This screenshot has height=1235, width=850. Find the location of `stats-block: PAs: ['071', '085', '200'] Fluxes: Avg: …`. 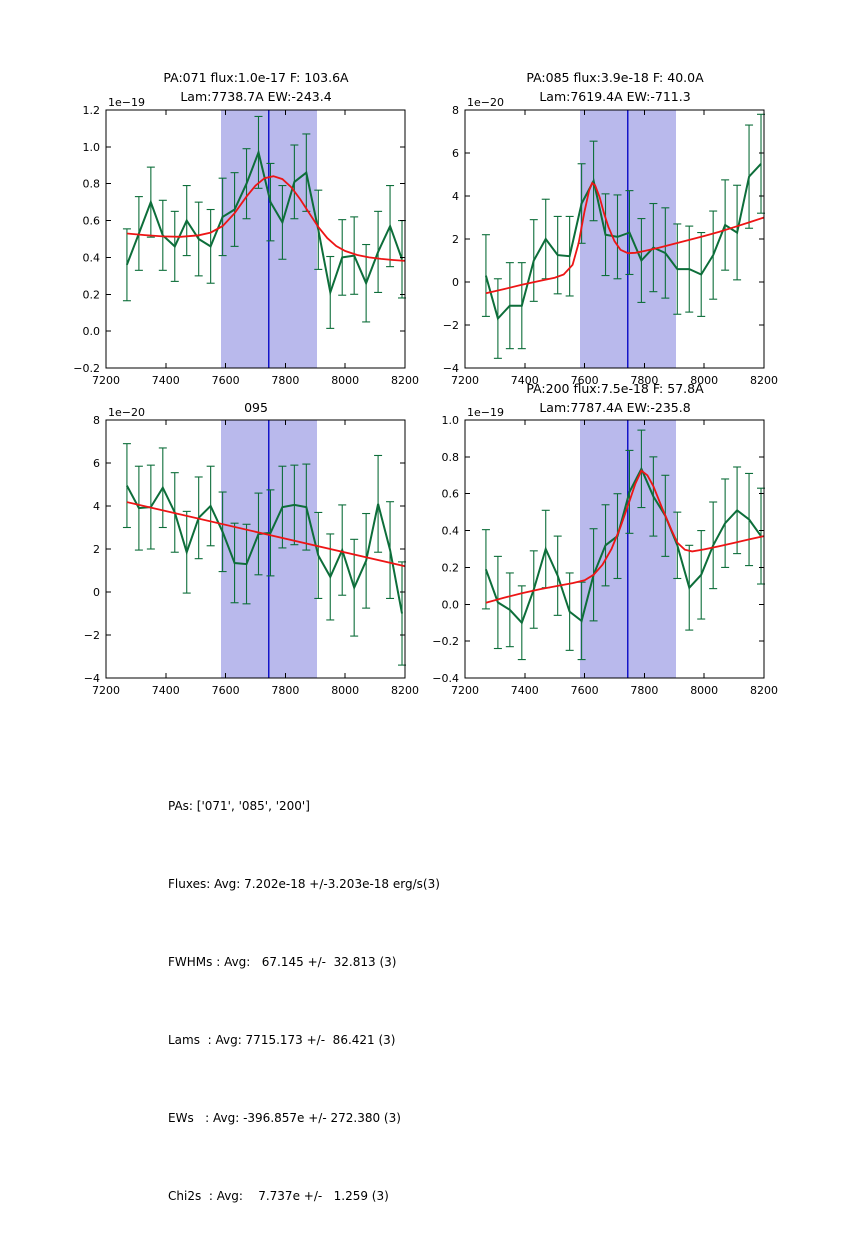

stats-block: PAs: ['071', '085', '200'] Fluxes: Avg: … is located at coordinates (304, 988).